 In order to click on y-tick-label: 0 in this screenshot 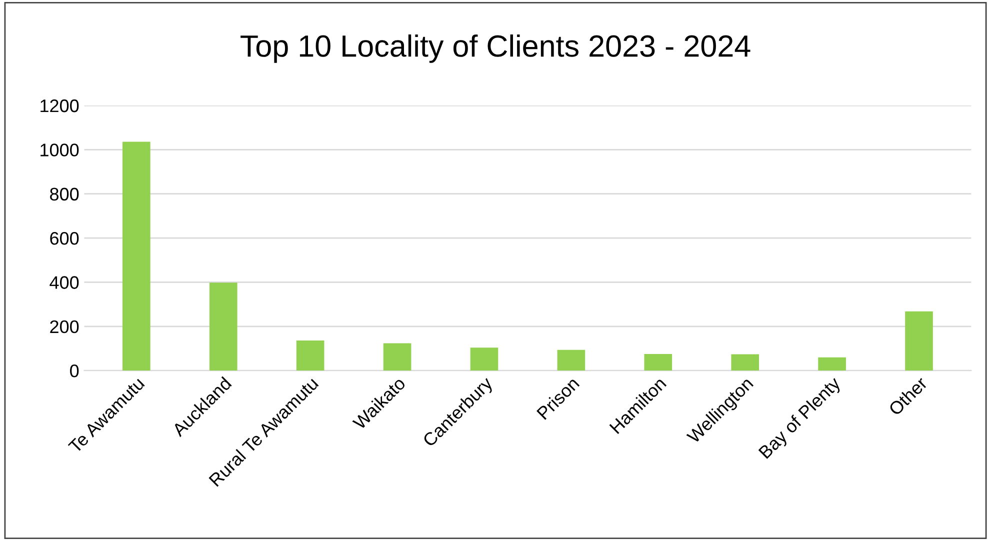, I will do `click(74, 371)`.